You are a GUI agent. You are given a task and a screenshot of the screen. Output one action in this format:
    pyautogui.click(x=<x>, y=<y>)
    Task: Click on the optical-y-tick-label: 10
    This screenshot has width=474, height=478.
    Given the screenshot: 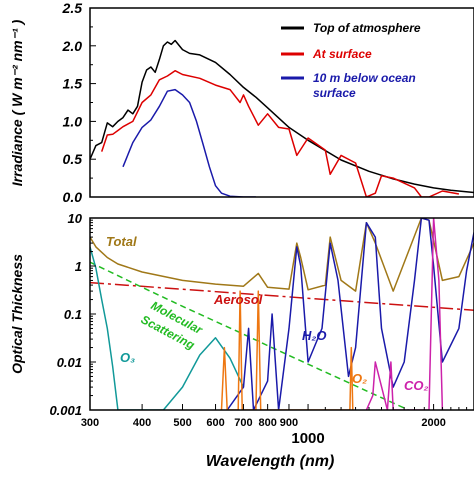 What is the action you would take?
    pyautogui.click(x=75, y=218)
    